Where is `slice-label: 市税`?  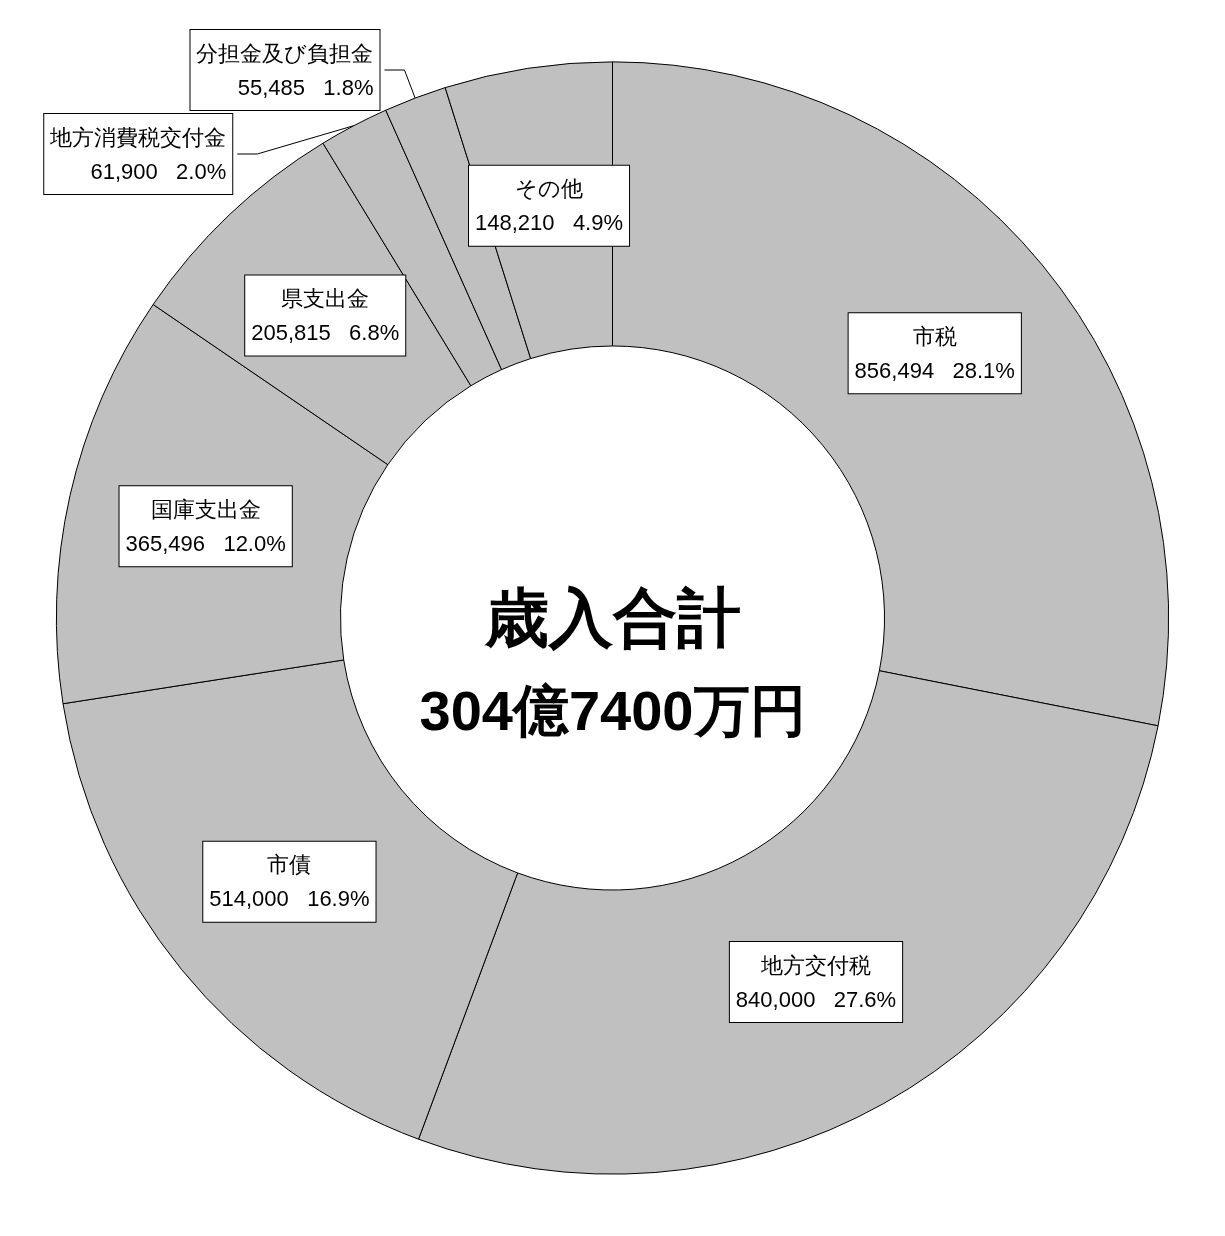
slice-label: 市税 is located at coordinates (934, 336).